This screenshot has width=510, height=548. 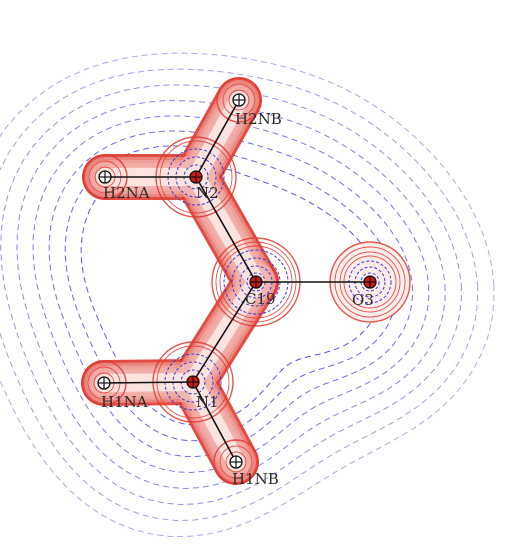 I want to click on atom-marker-C19, so click(x=256, y=282).